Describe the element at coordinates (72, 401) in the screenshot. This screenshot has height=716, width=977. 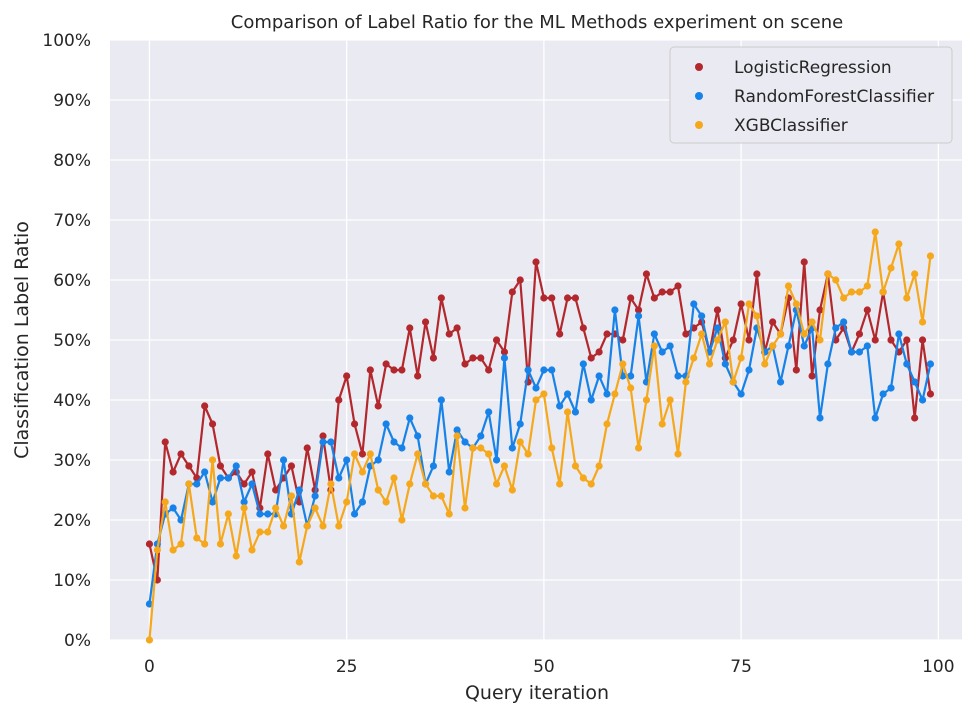
I see `y-tick-label: 40%` at that location.